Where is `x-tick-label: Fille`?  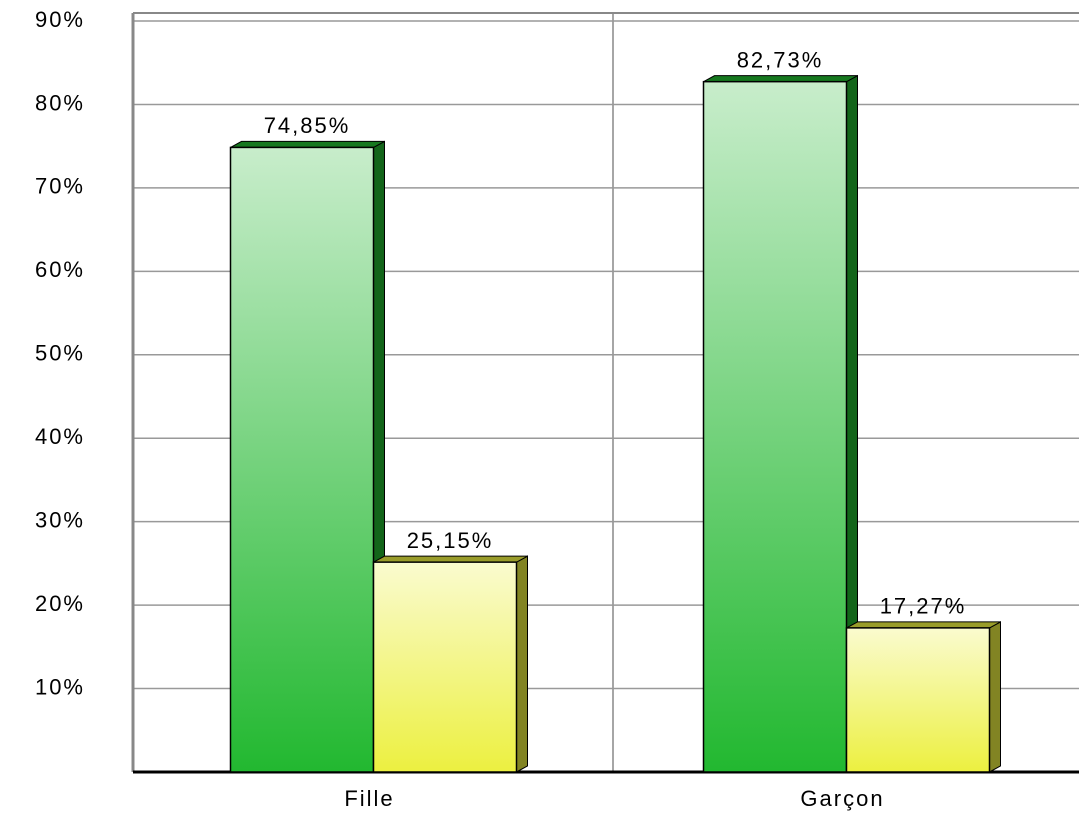 x-tick-label: Fille is located at coordinates (369, 798).